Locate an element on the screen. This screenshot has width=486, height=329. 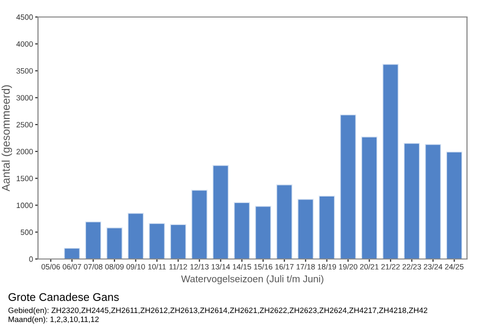
x-axis-title: Watervogelseizoen (Juli t/m Juni) is located at coordinates (252, 279).